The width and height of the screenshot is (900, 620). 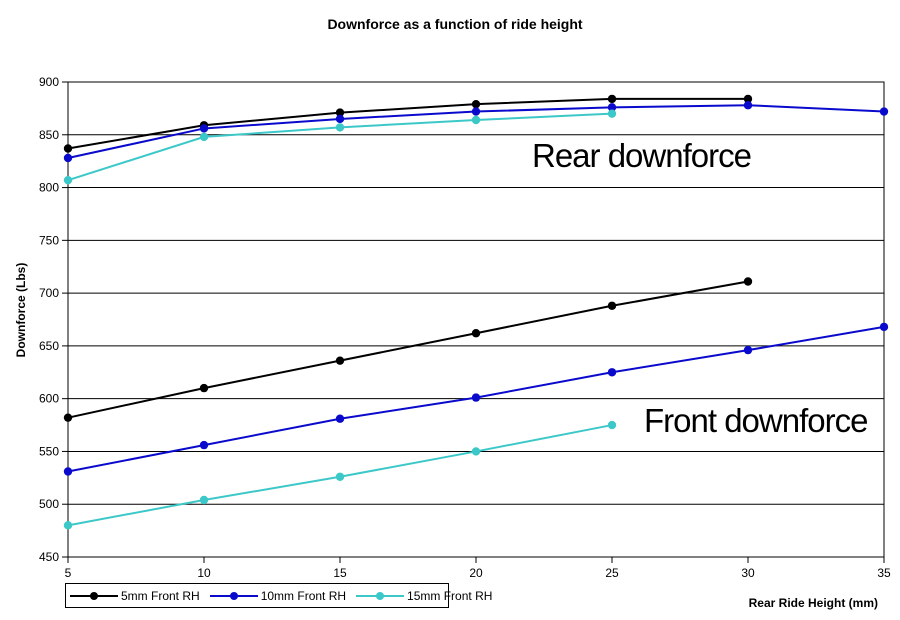 I want to click on legend-box: 5mm Front RH 10mm Front RH 15mm Front RH, so click(x=278, y=595).